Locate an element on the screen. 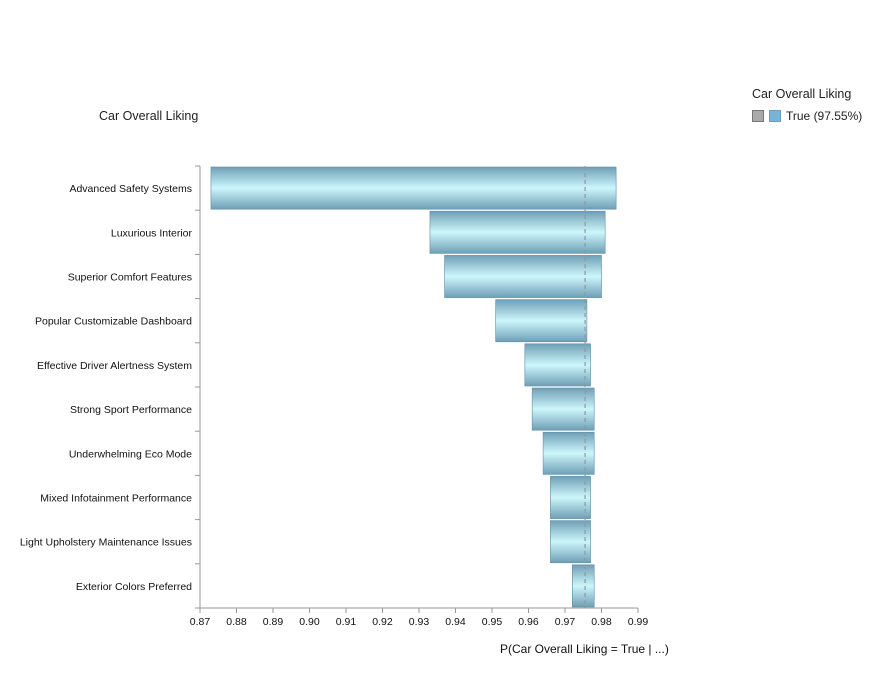 The width and height of the screenshot is (879, 696). x-tick-label: 0.97 is located at coordinates (565, 622).